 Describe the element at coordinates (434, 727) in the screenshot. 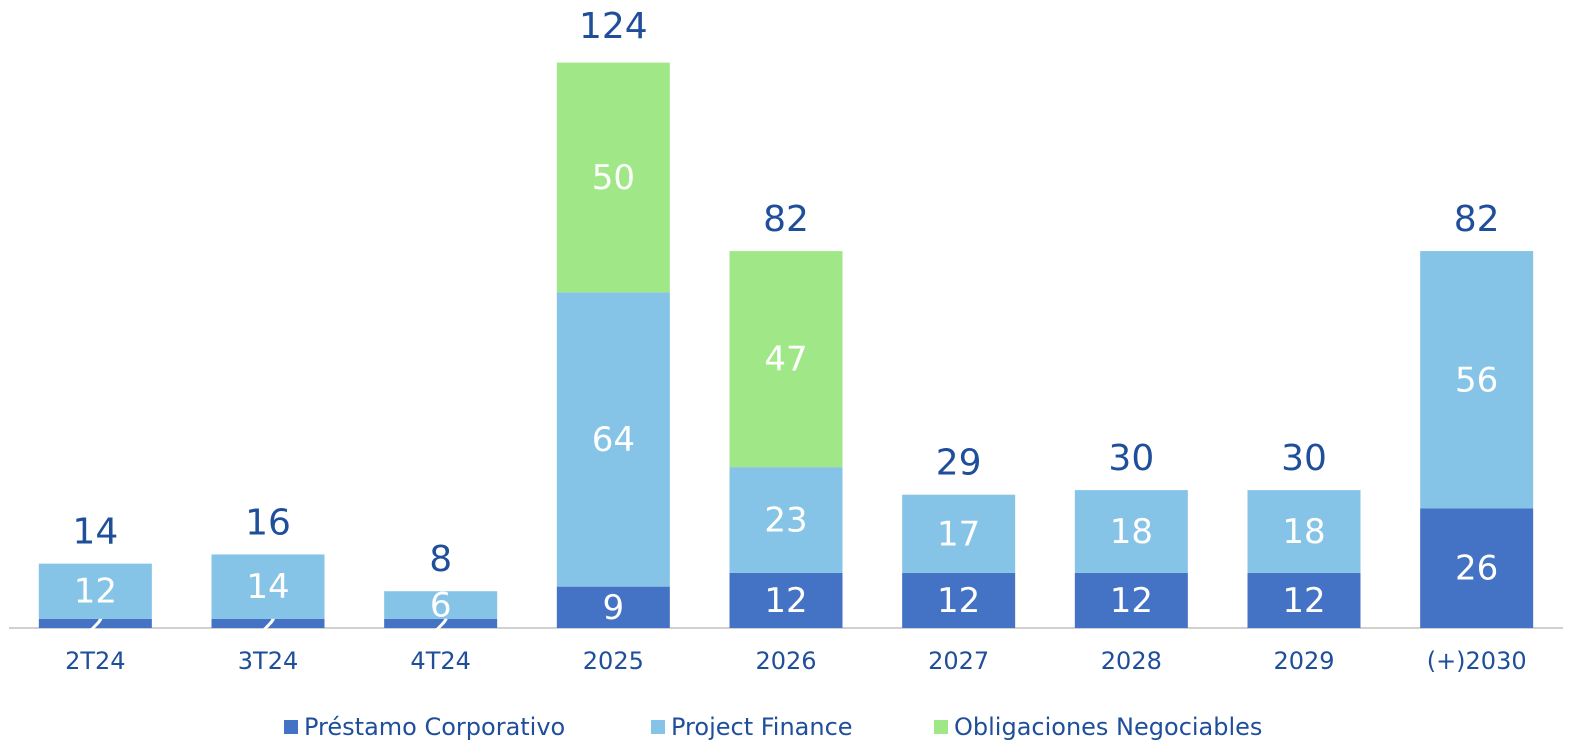

I see `legend-label: Préstamo Corporativo` at that location.